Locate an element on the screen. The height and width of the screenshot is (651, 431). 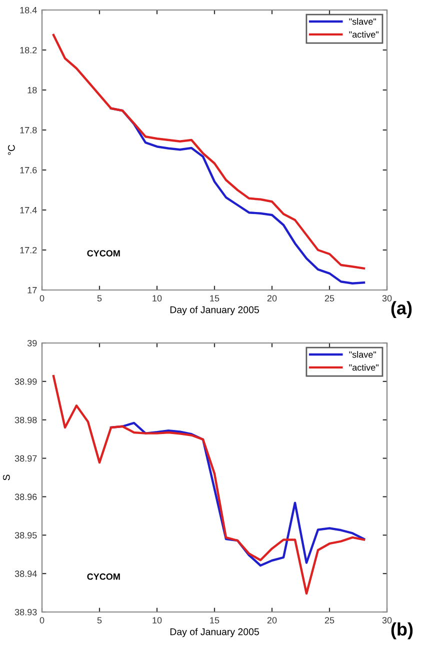
y-tick-label: 18.4 is located at coordinates (28, 10).